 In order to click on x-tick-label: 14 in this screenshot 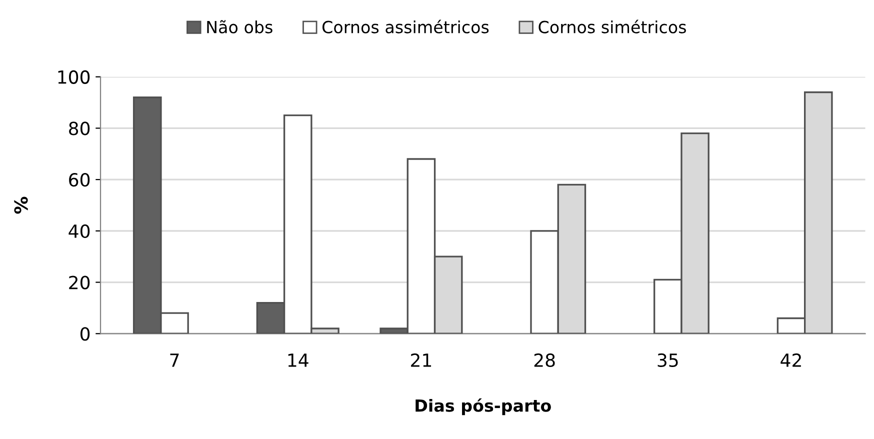, I will do `click(298, 360)`.